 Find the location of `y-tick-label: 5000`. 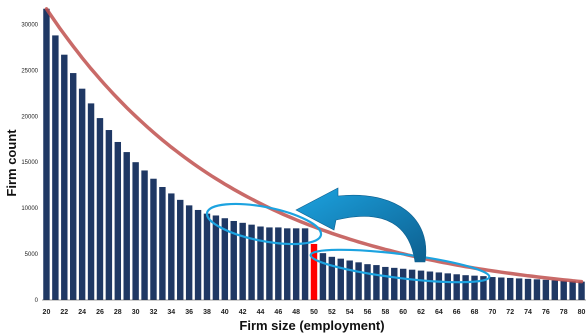

y-tick-label: 5000 is located at coordinates (32, 255).